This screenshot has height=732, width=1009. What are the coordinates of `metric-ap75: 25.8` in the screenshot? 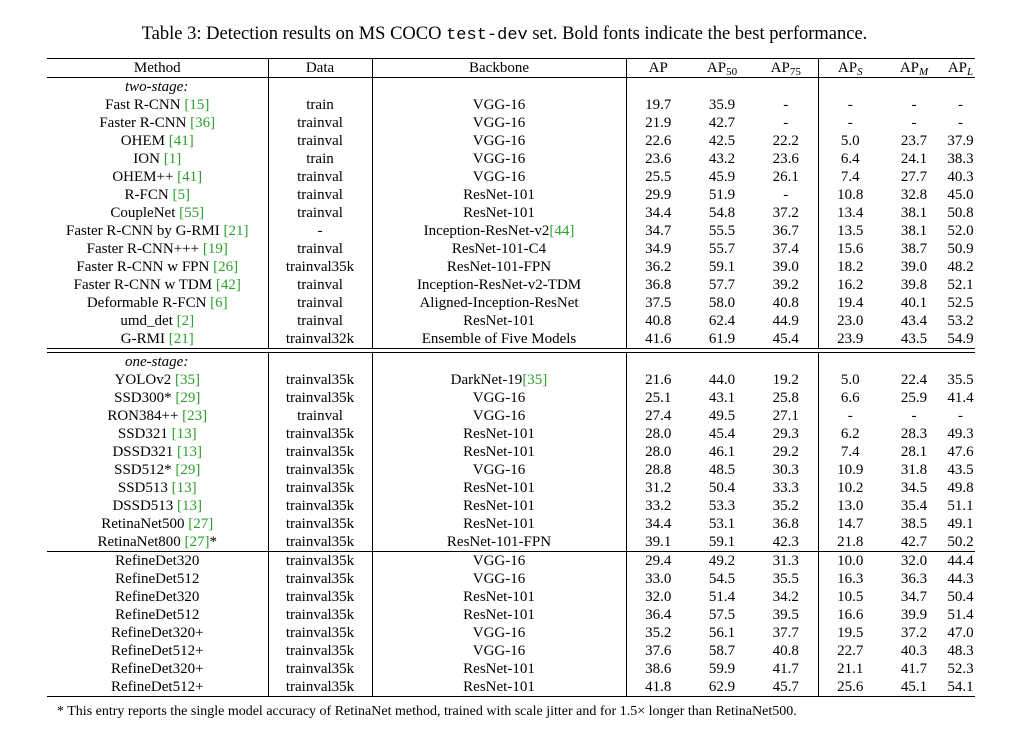 It's located at (786, 398).